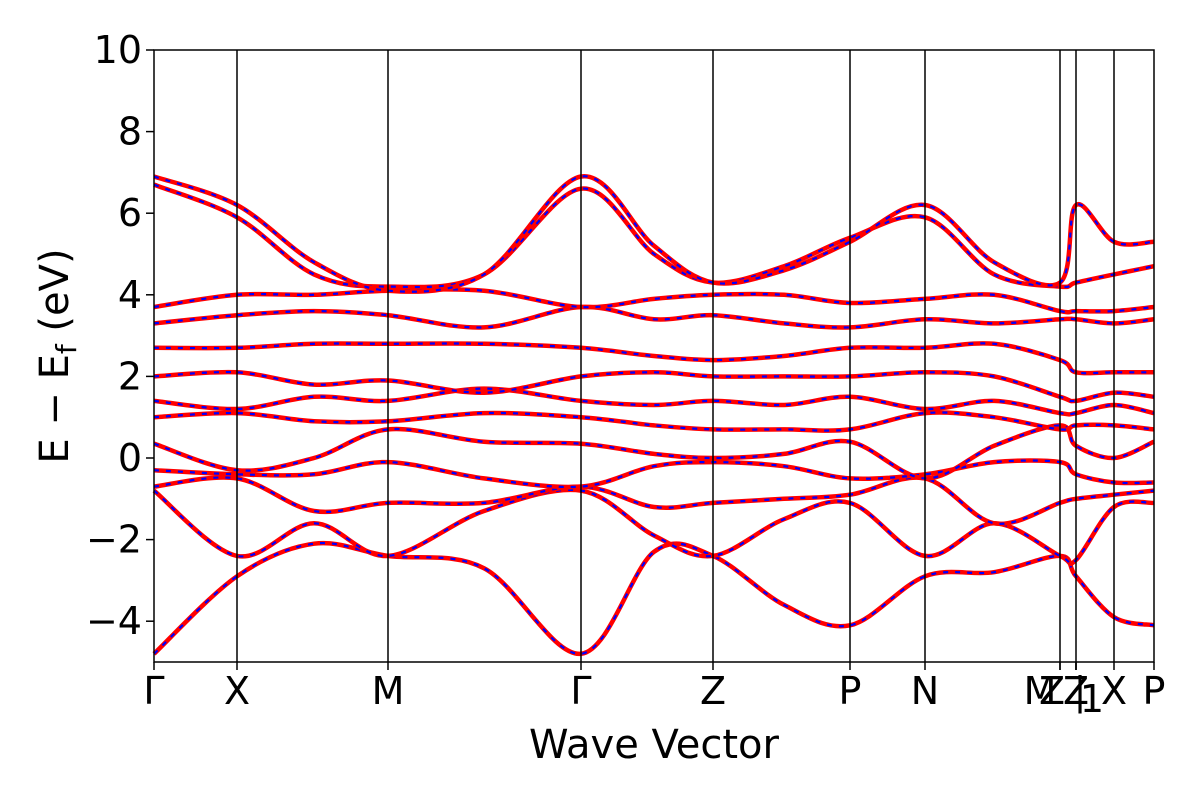 The image size is (1200, 800). What do you see at coordinates (654, 745) in the screenshot?
I see `x-axis-label: Wave Vector` at bounding box center [654, 745].